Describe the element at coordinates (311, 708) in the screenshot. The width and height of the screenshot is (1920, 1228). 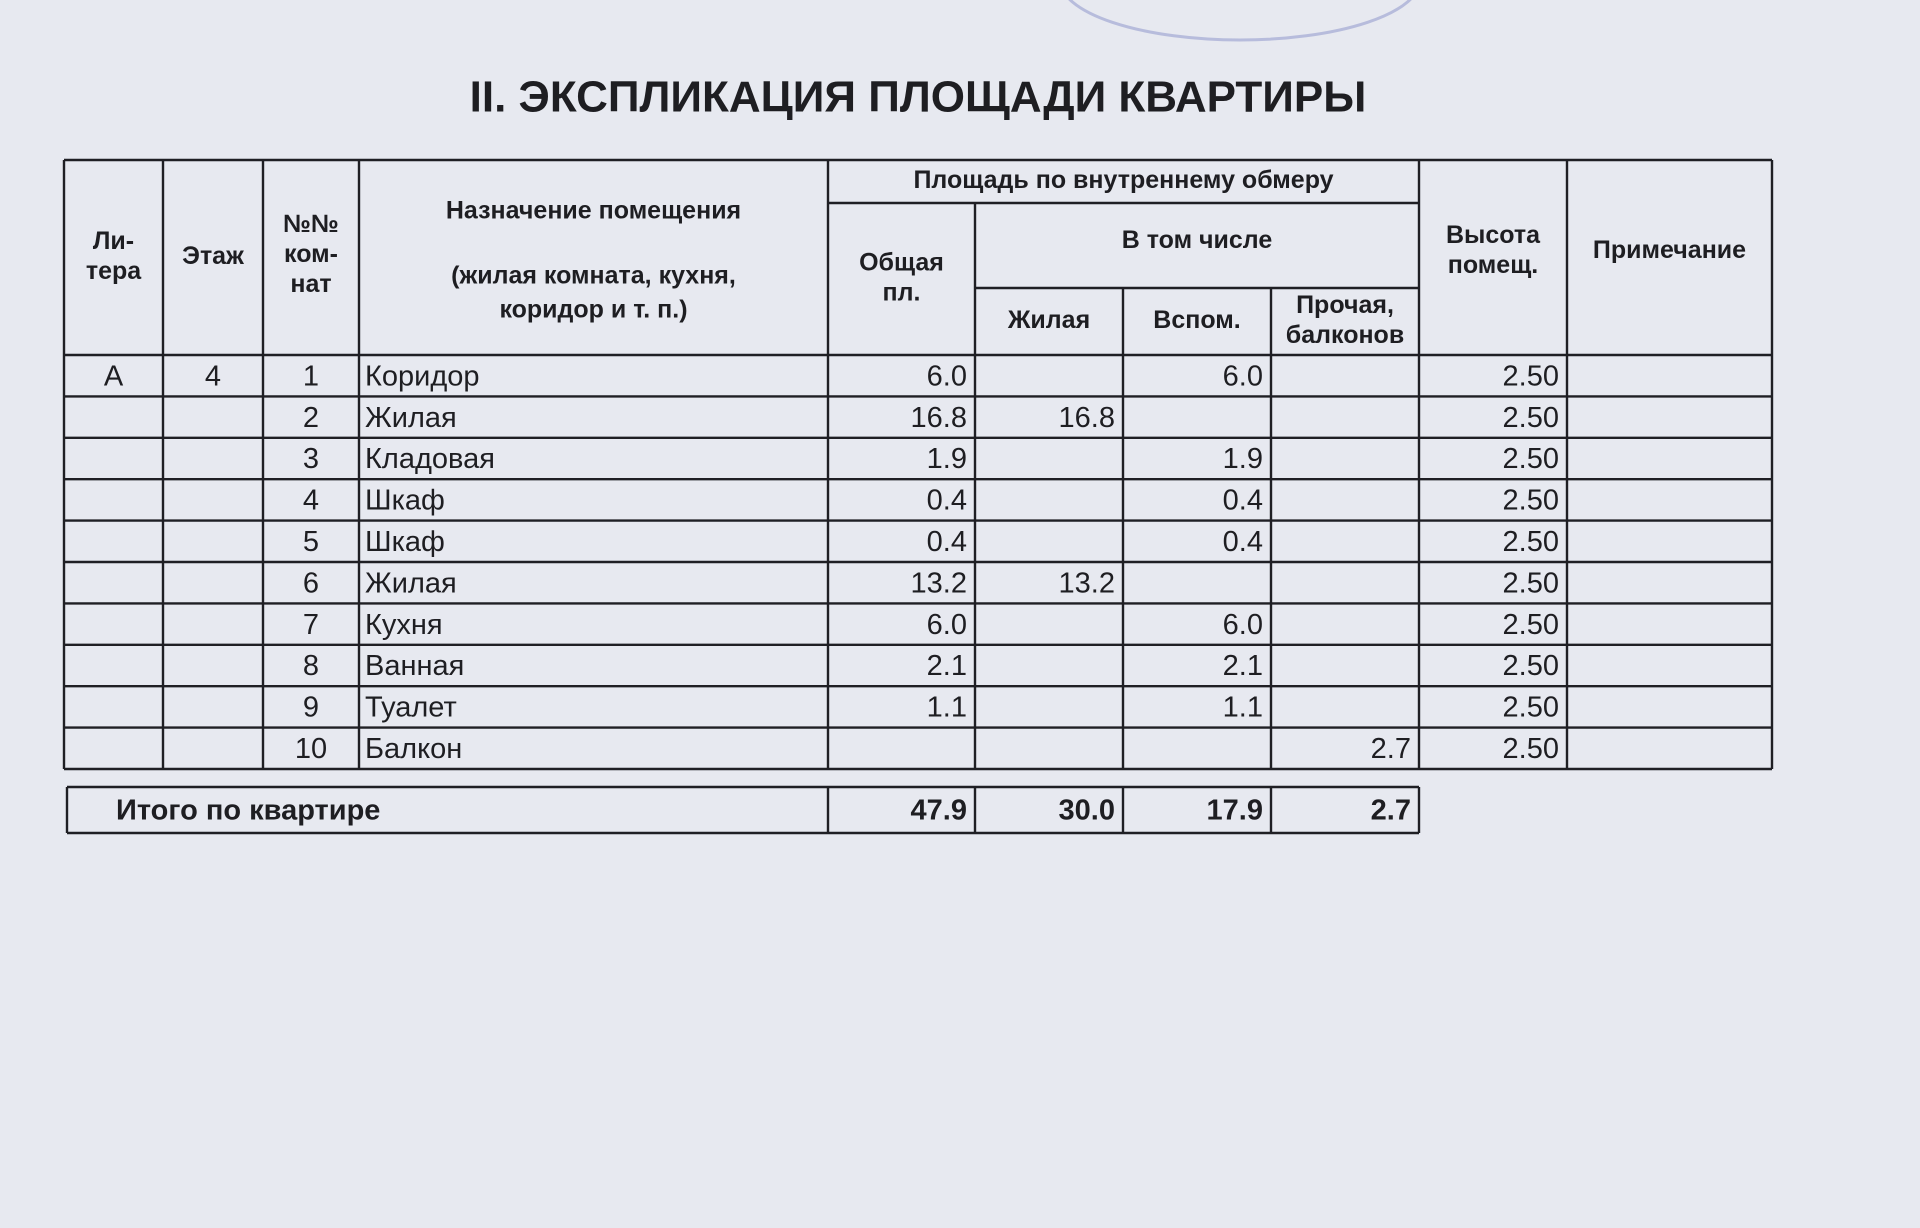
I see `cell-text: 9` at that location.